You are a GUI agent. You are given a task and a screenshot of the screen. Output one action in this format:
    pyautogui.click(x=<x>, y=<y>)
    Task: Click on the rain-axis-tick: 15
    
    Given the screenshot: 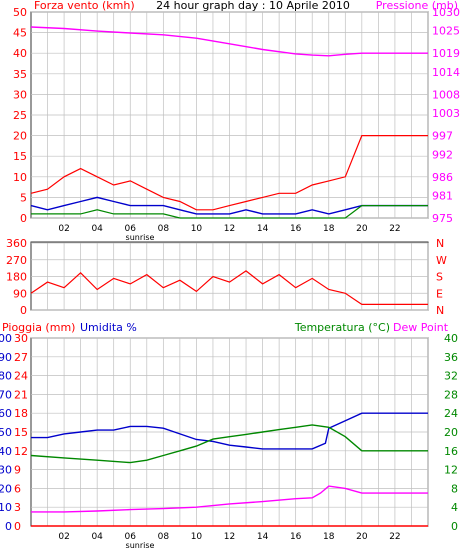 What is the action you would take?
    pyautogui.click(x=21, y=432)
    